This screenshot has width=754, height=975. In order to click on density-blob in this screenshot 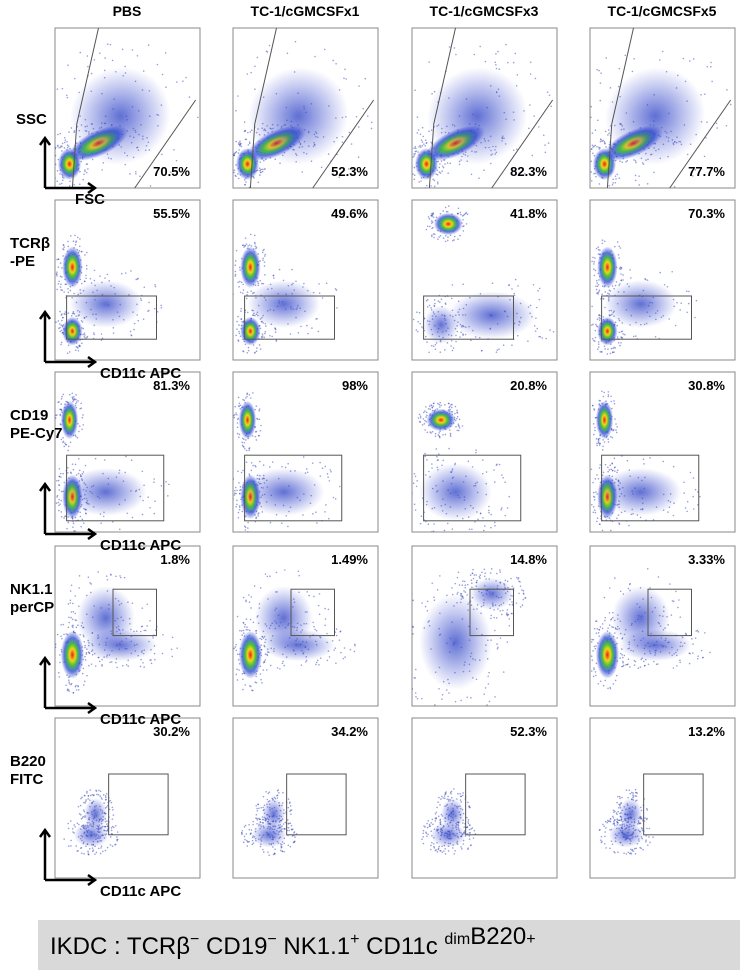, I will do `click(641, 618)`.